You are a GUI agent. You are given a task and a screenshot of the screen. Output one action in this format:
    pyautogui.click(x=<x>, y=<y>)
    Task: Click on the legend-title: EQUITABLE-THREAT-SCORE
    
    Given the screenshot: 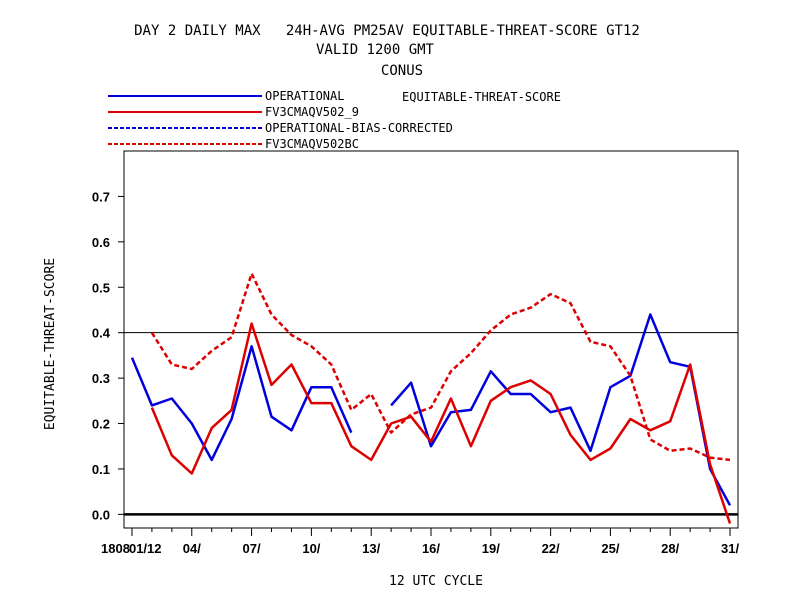 What is the action you would take?
    pyautogui.click(x=481, y=97)
    